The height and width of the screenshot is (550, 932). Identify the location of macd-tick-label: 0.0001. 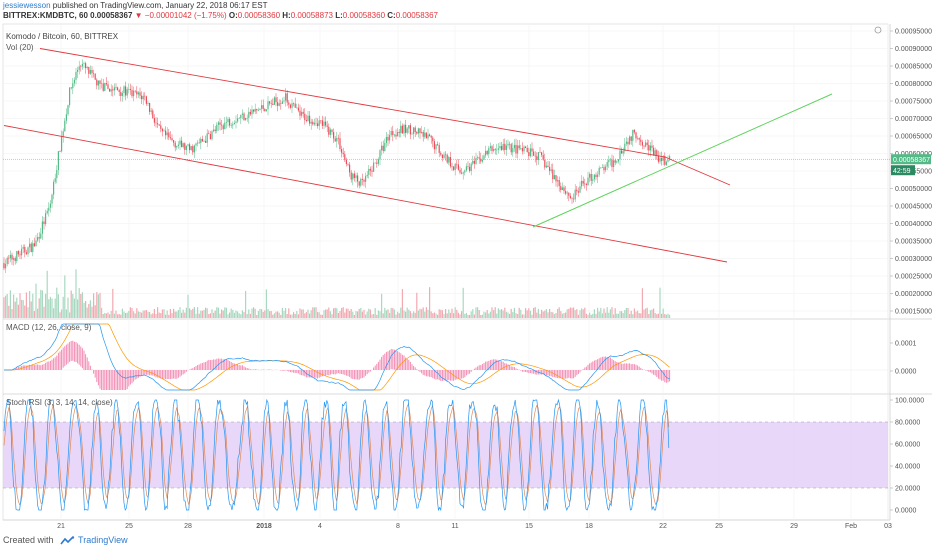
(906, 344).